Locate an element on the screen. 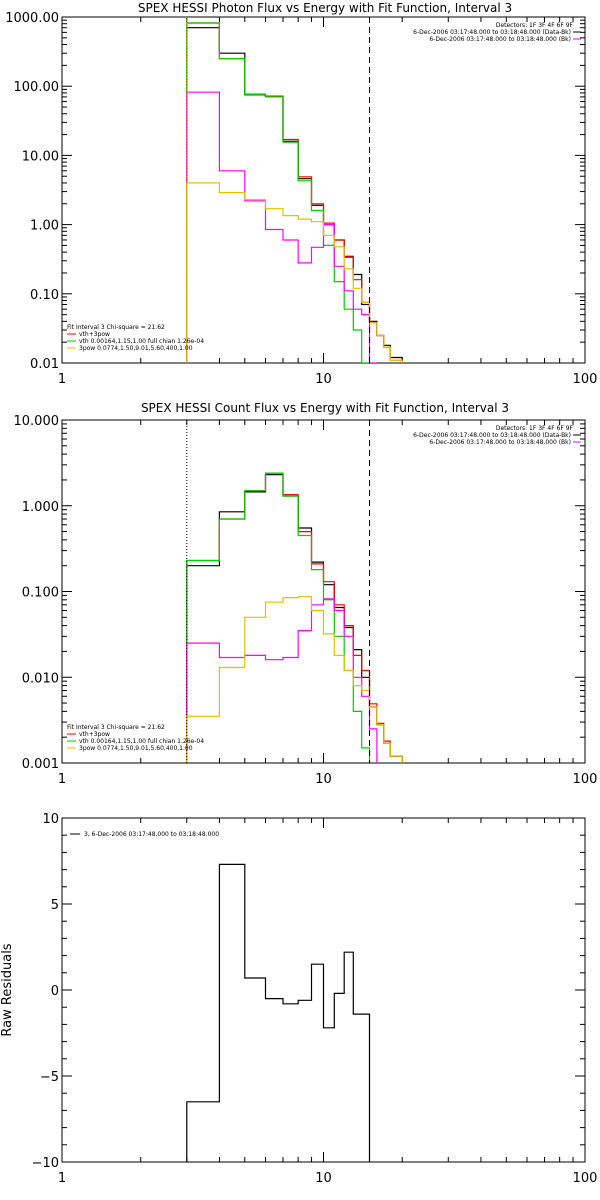  y-tick-label: 0.010 is located at coordinates (40, 678).